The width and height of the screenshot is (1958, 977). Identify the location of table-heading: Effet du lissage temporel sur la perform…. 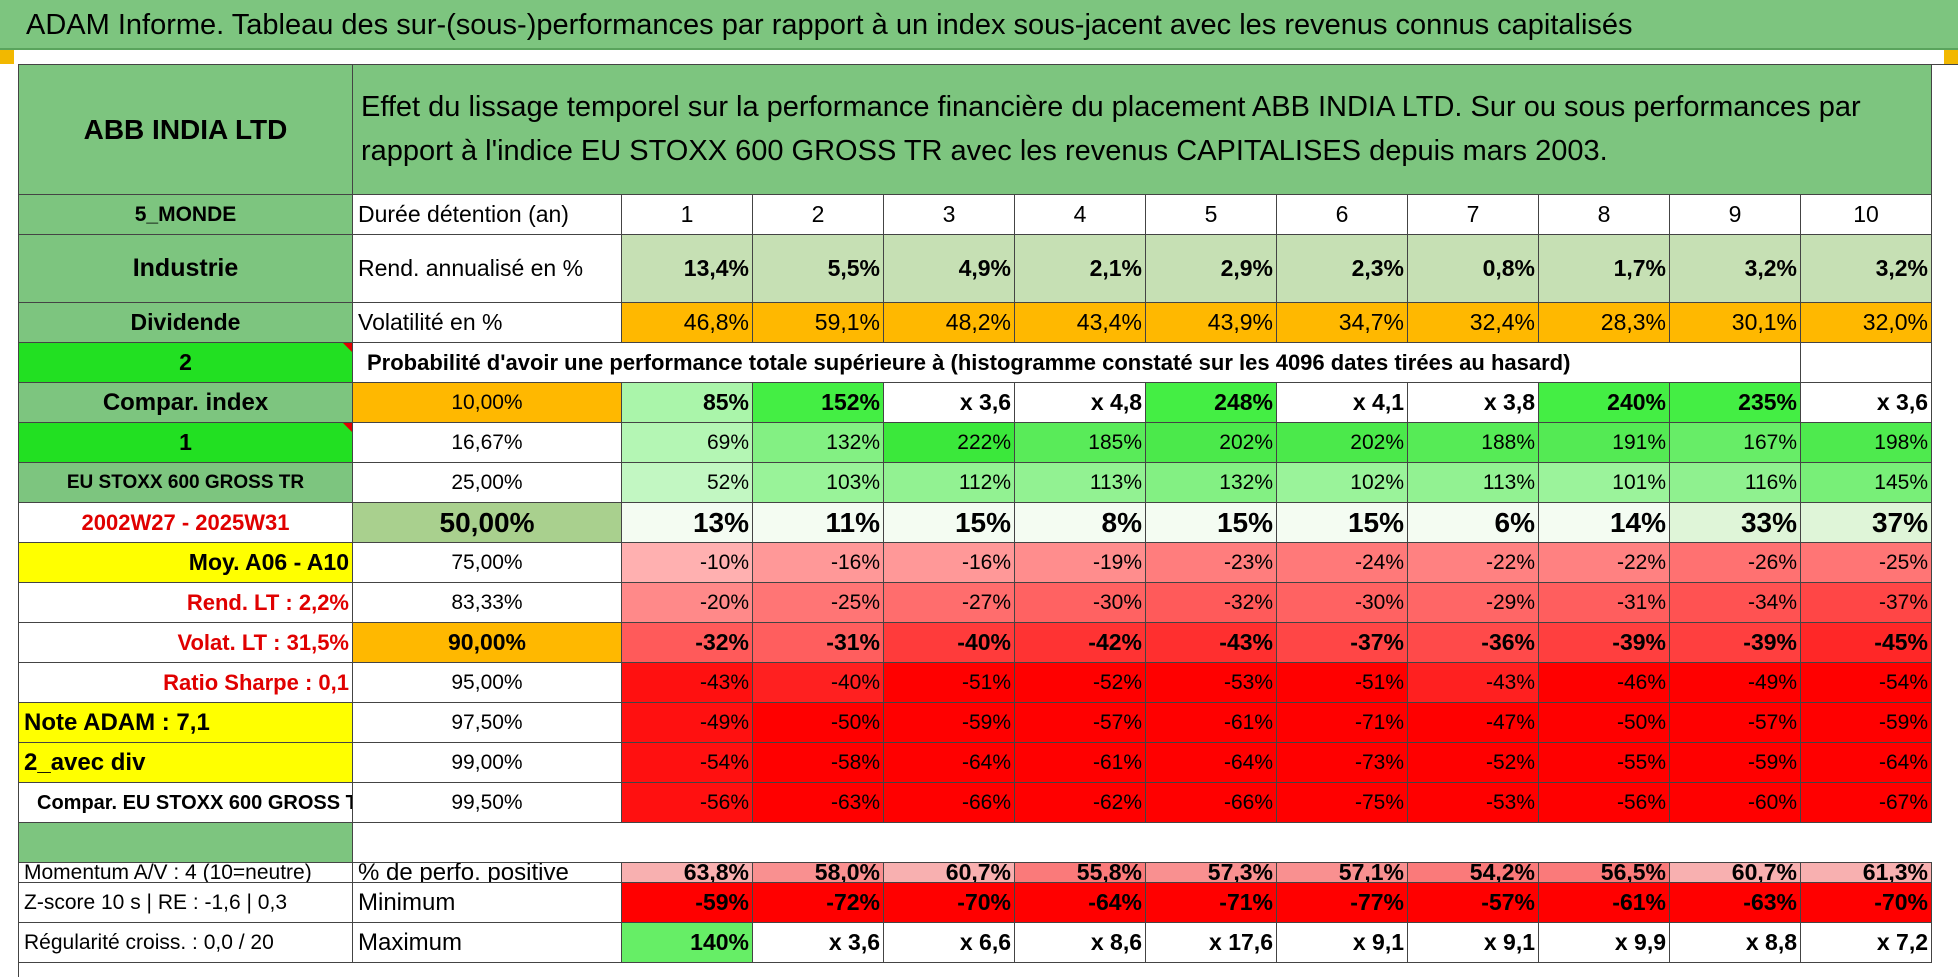
(1142, 130).